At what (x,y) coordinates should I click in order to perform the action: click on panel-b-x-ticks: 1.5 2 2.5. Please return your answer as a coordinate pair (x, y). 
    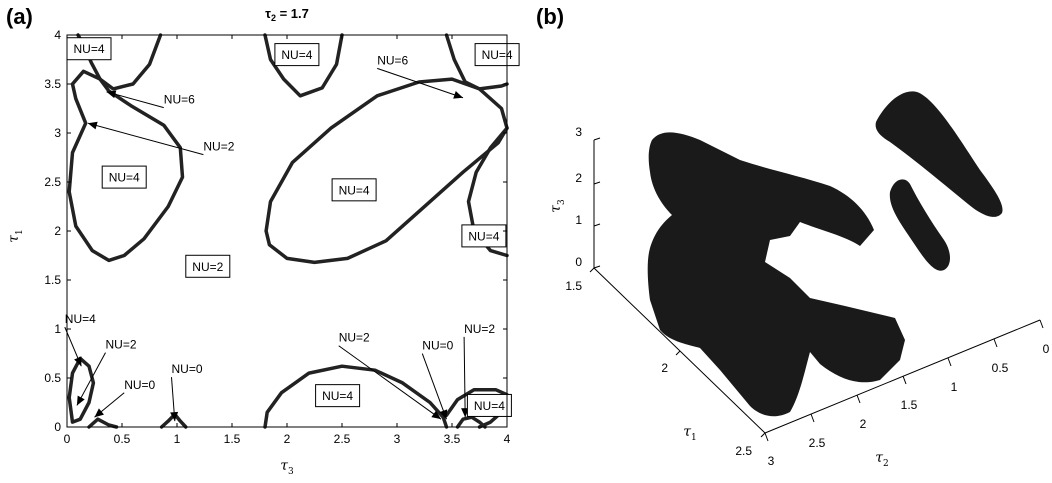
    Looking at the image, I should click on (665, 362).